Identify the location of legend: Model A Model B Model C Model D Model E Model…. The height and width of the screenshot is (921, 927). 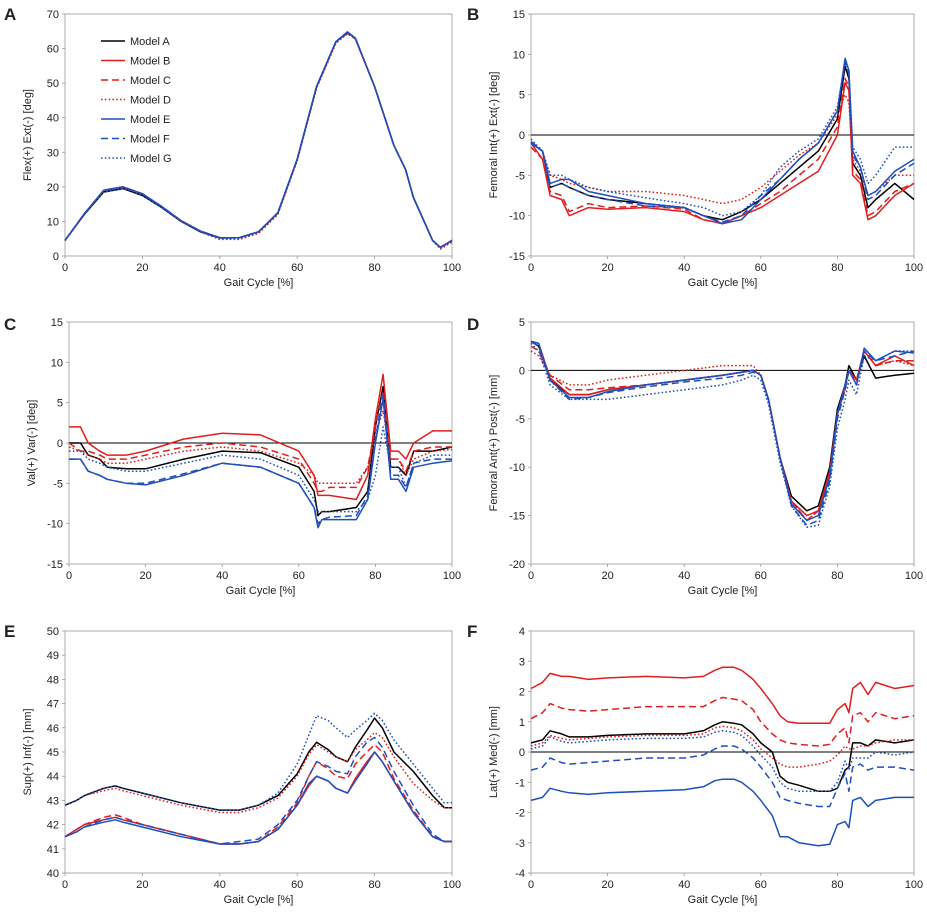
(136, 100).